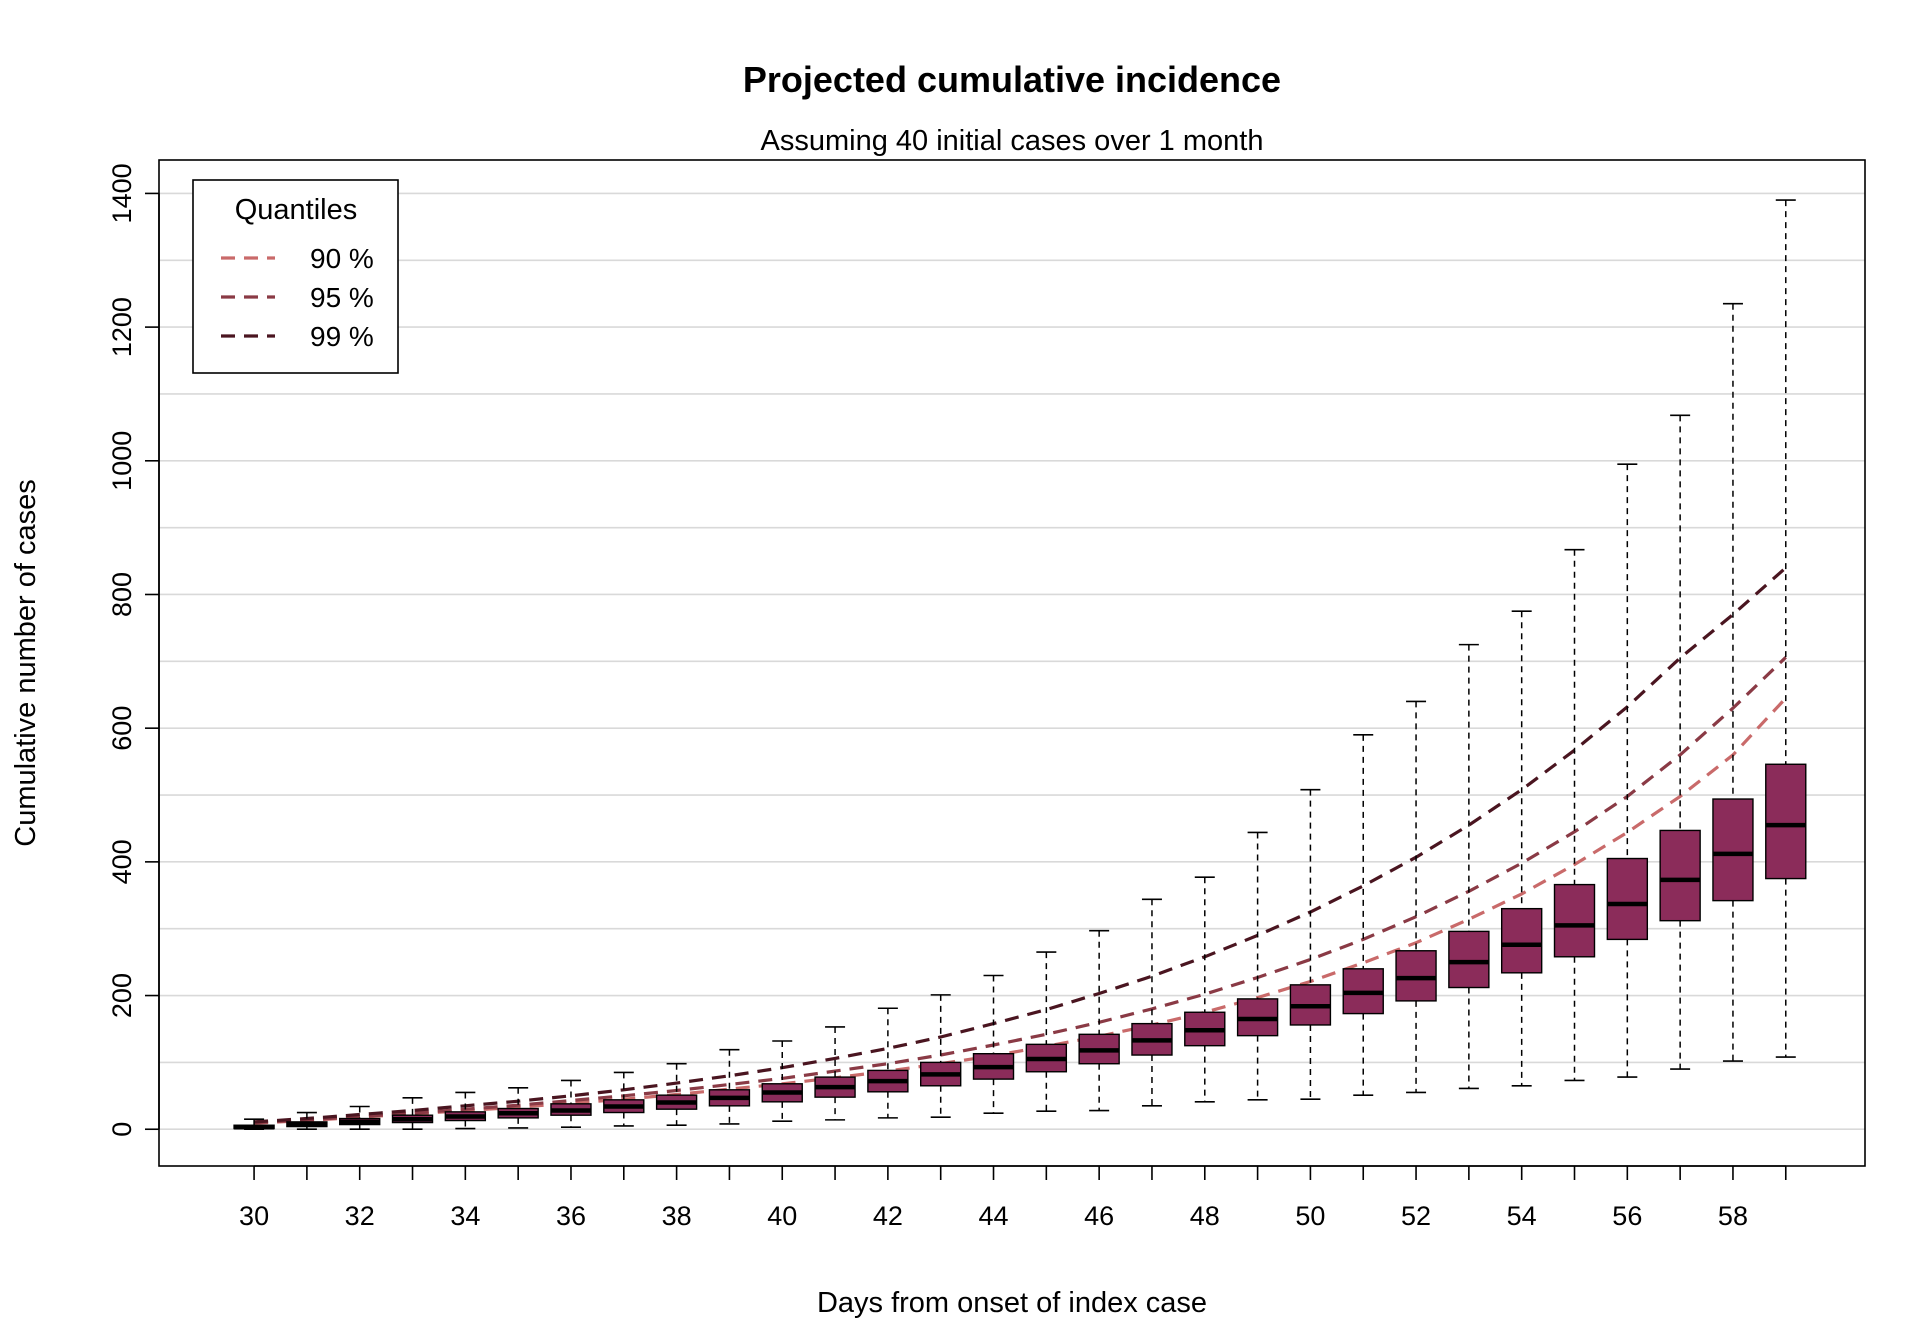 The height and width of the screenshot is (1344, 1920). What do you see at coordinates (677, 1216) in the screenshot?
I see `x-tick-label: 38` at bounding box center [677, 1216].